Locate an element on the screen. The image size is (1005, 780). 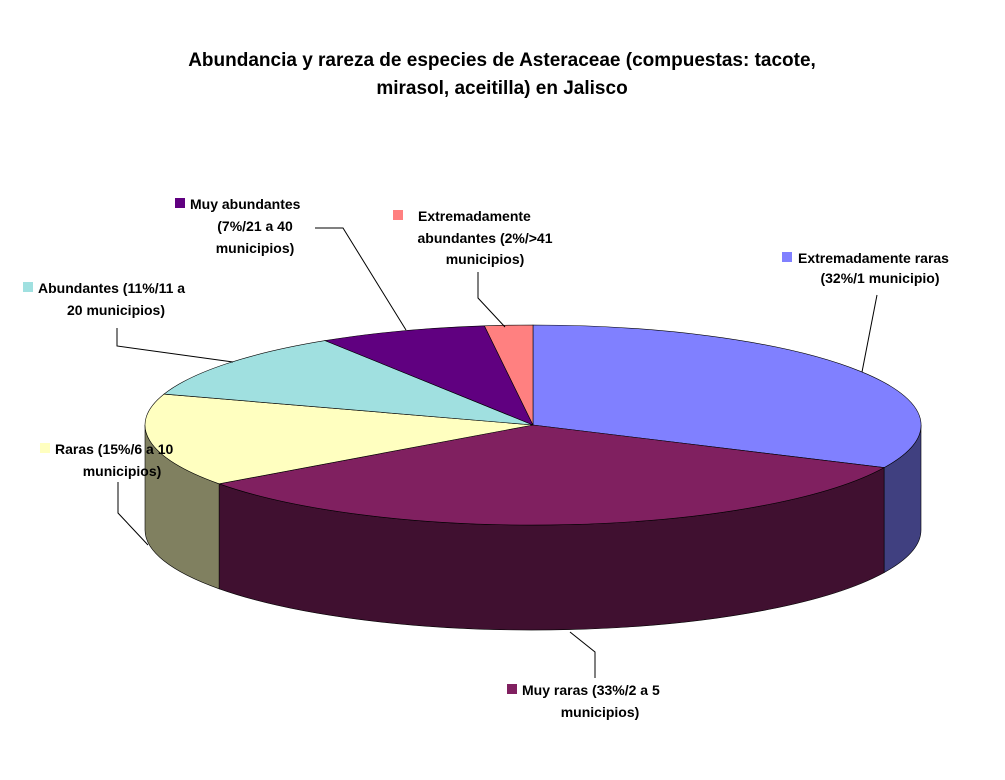
legend-marker-extremadamente-abundantes is located at coordinates (398, 215).